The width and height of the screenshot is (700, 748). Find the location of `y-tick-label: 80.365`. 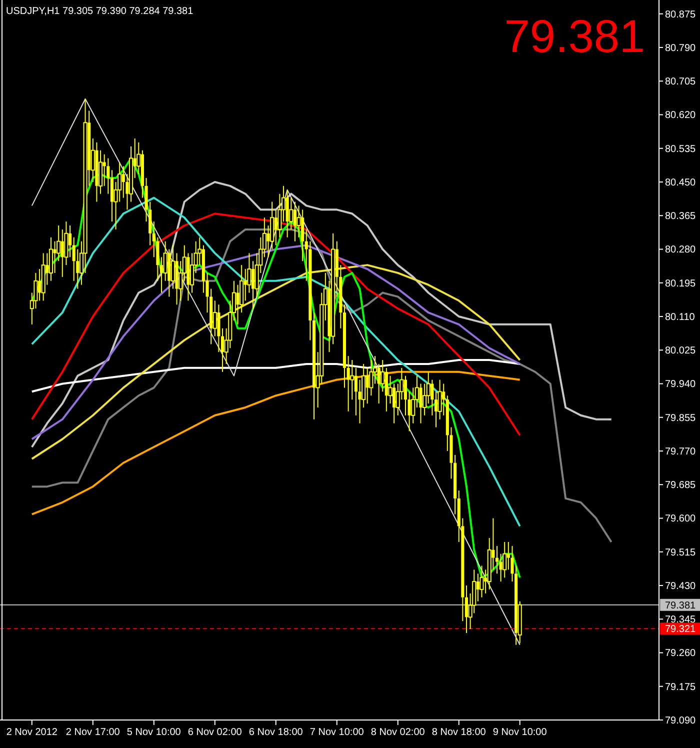

y-tick-label: 80.365 is located at coordinates (680, 216).